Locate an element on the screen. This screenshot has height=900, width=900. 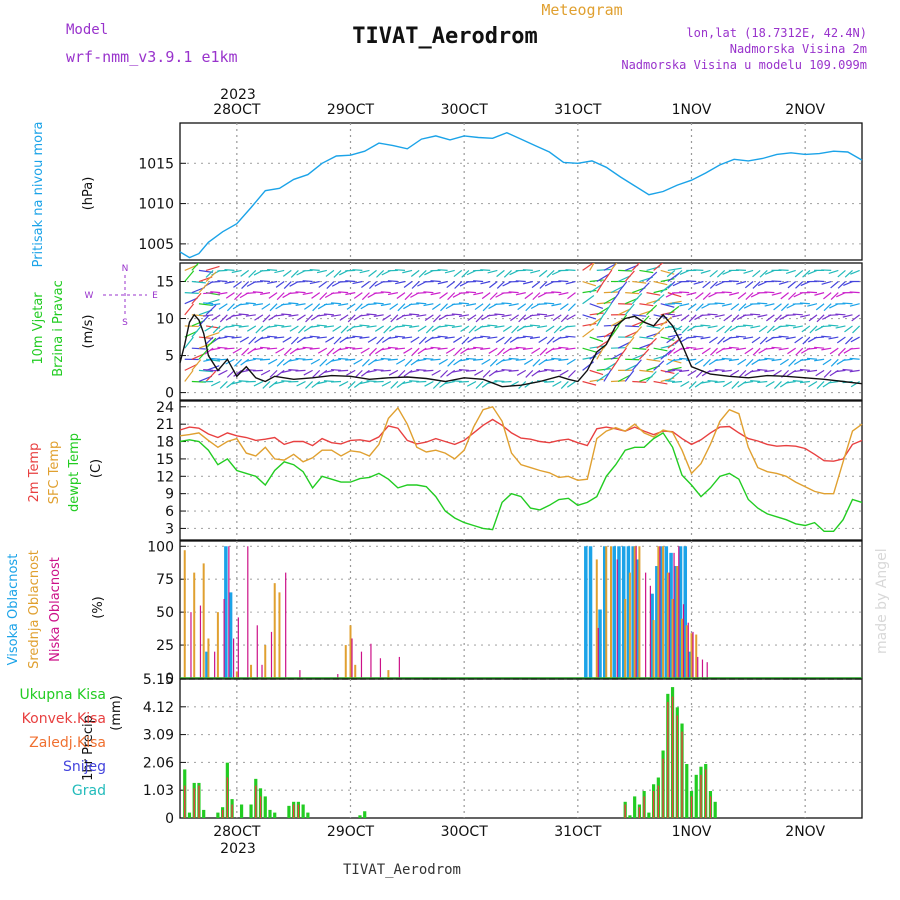
chart-subtitle: Meteogram is located at coordinates (581, 10).